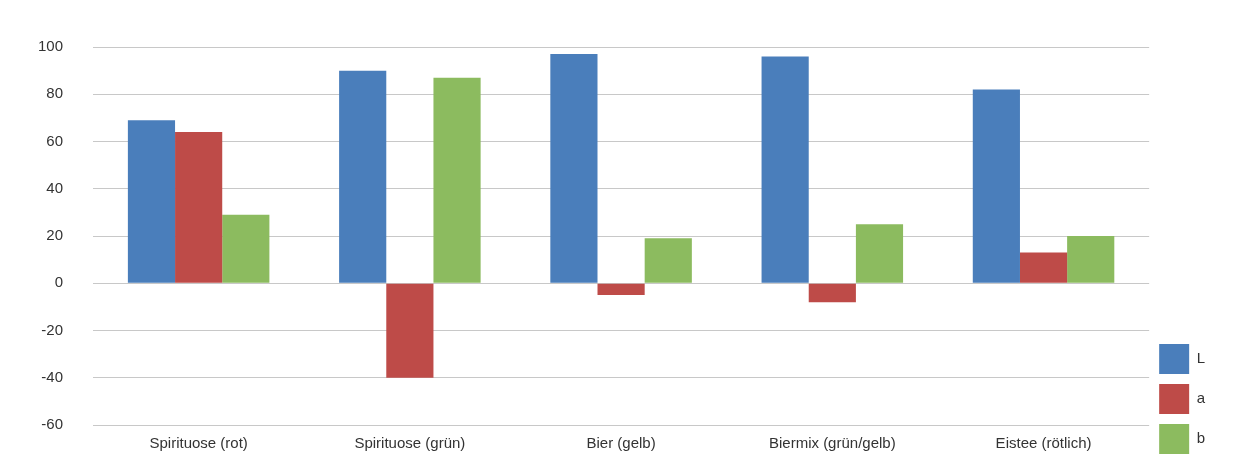 The width and height of the screenshot is (1243, 472). What do you see at coordinates (198, 443) in the screenshot?
I see `x-tick-label: Spirituose (rot)` at bounding box center [198, 443].